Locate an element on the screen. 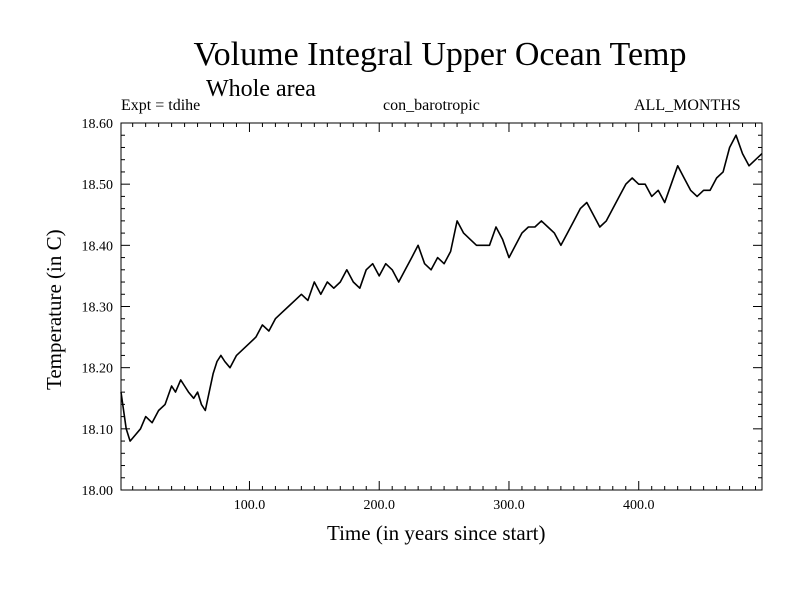 This screenshot has width=800, height=600. x-tick-label: 100.0 is located at coordinates (250, 505).